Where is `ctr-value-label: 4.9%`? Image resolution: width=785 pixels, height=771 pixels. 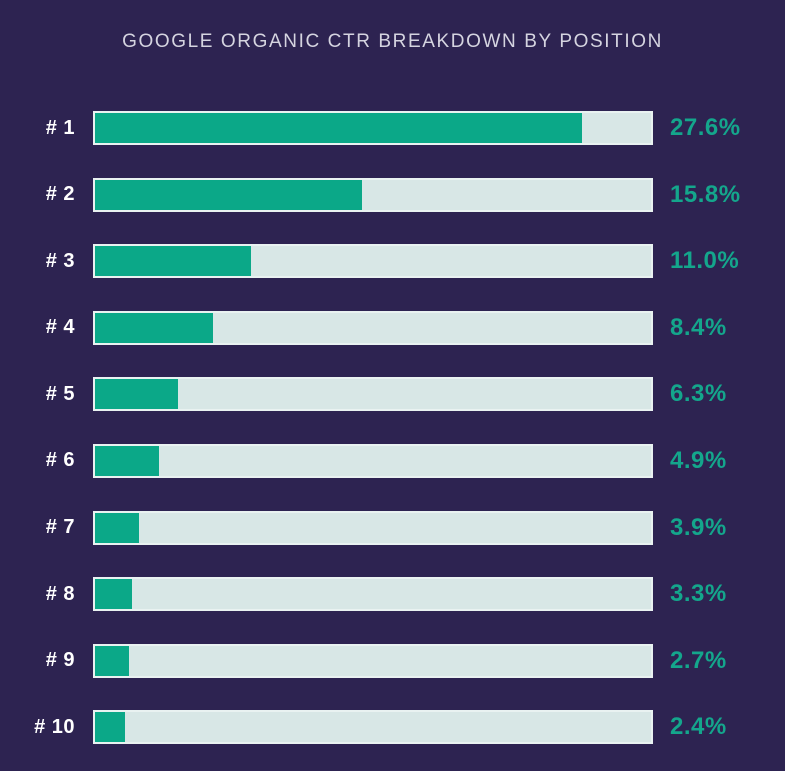 ctr-value-label: 4.9% is located at coordinates (698, 460).